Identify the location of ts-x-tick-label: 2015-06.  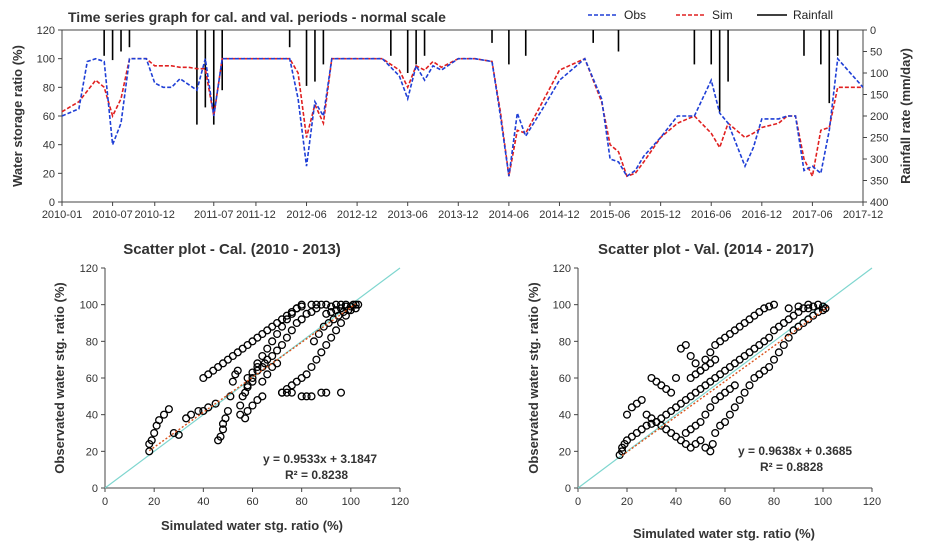
(610, 215).